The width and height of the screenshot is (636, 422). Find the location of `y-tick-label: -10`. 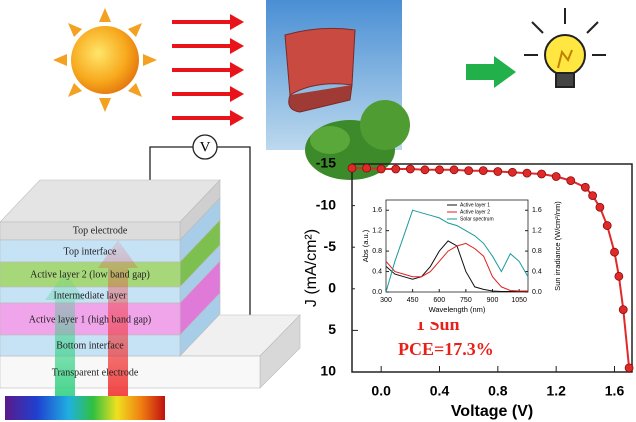

y-tick-label: -10 is located at coordinates (326, 204).